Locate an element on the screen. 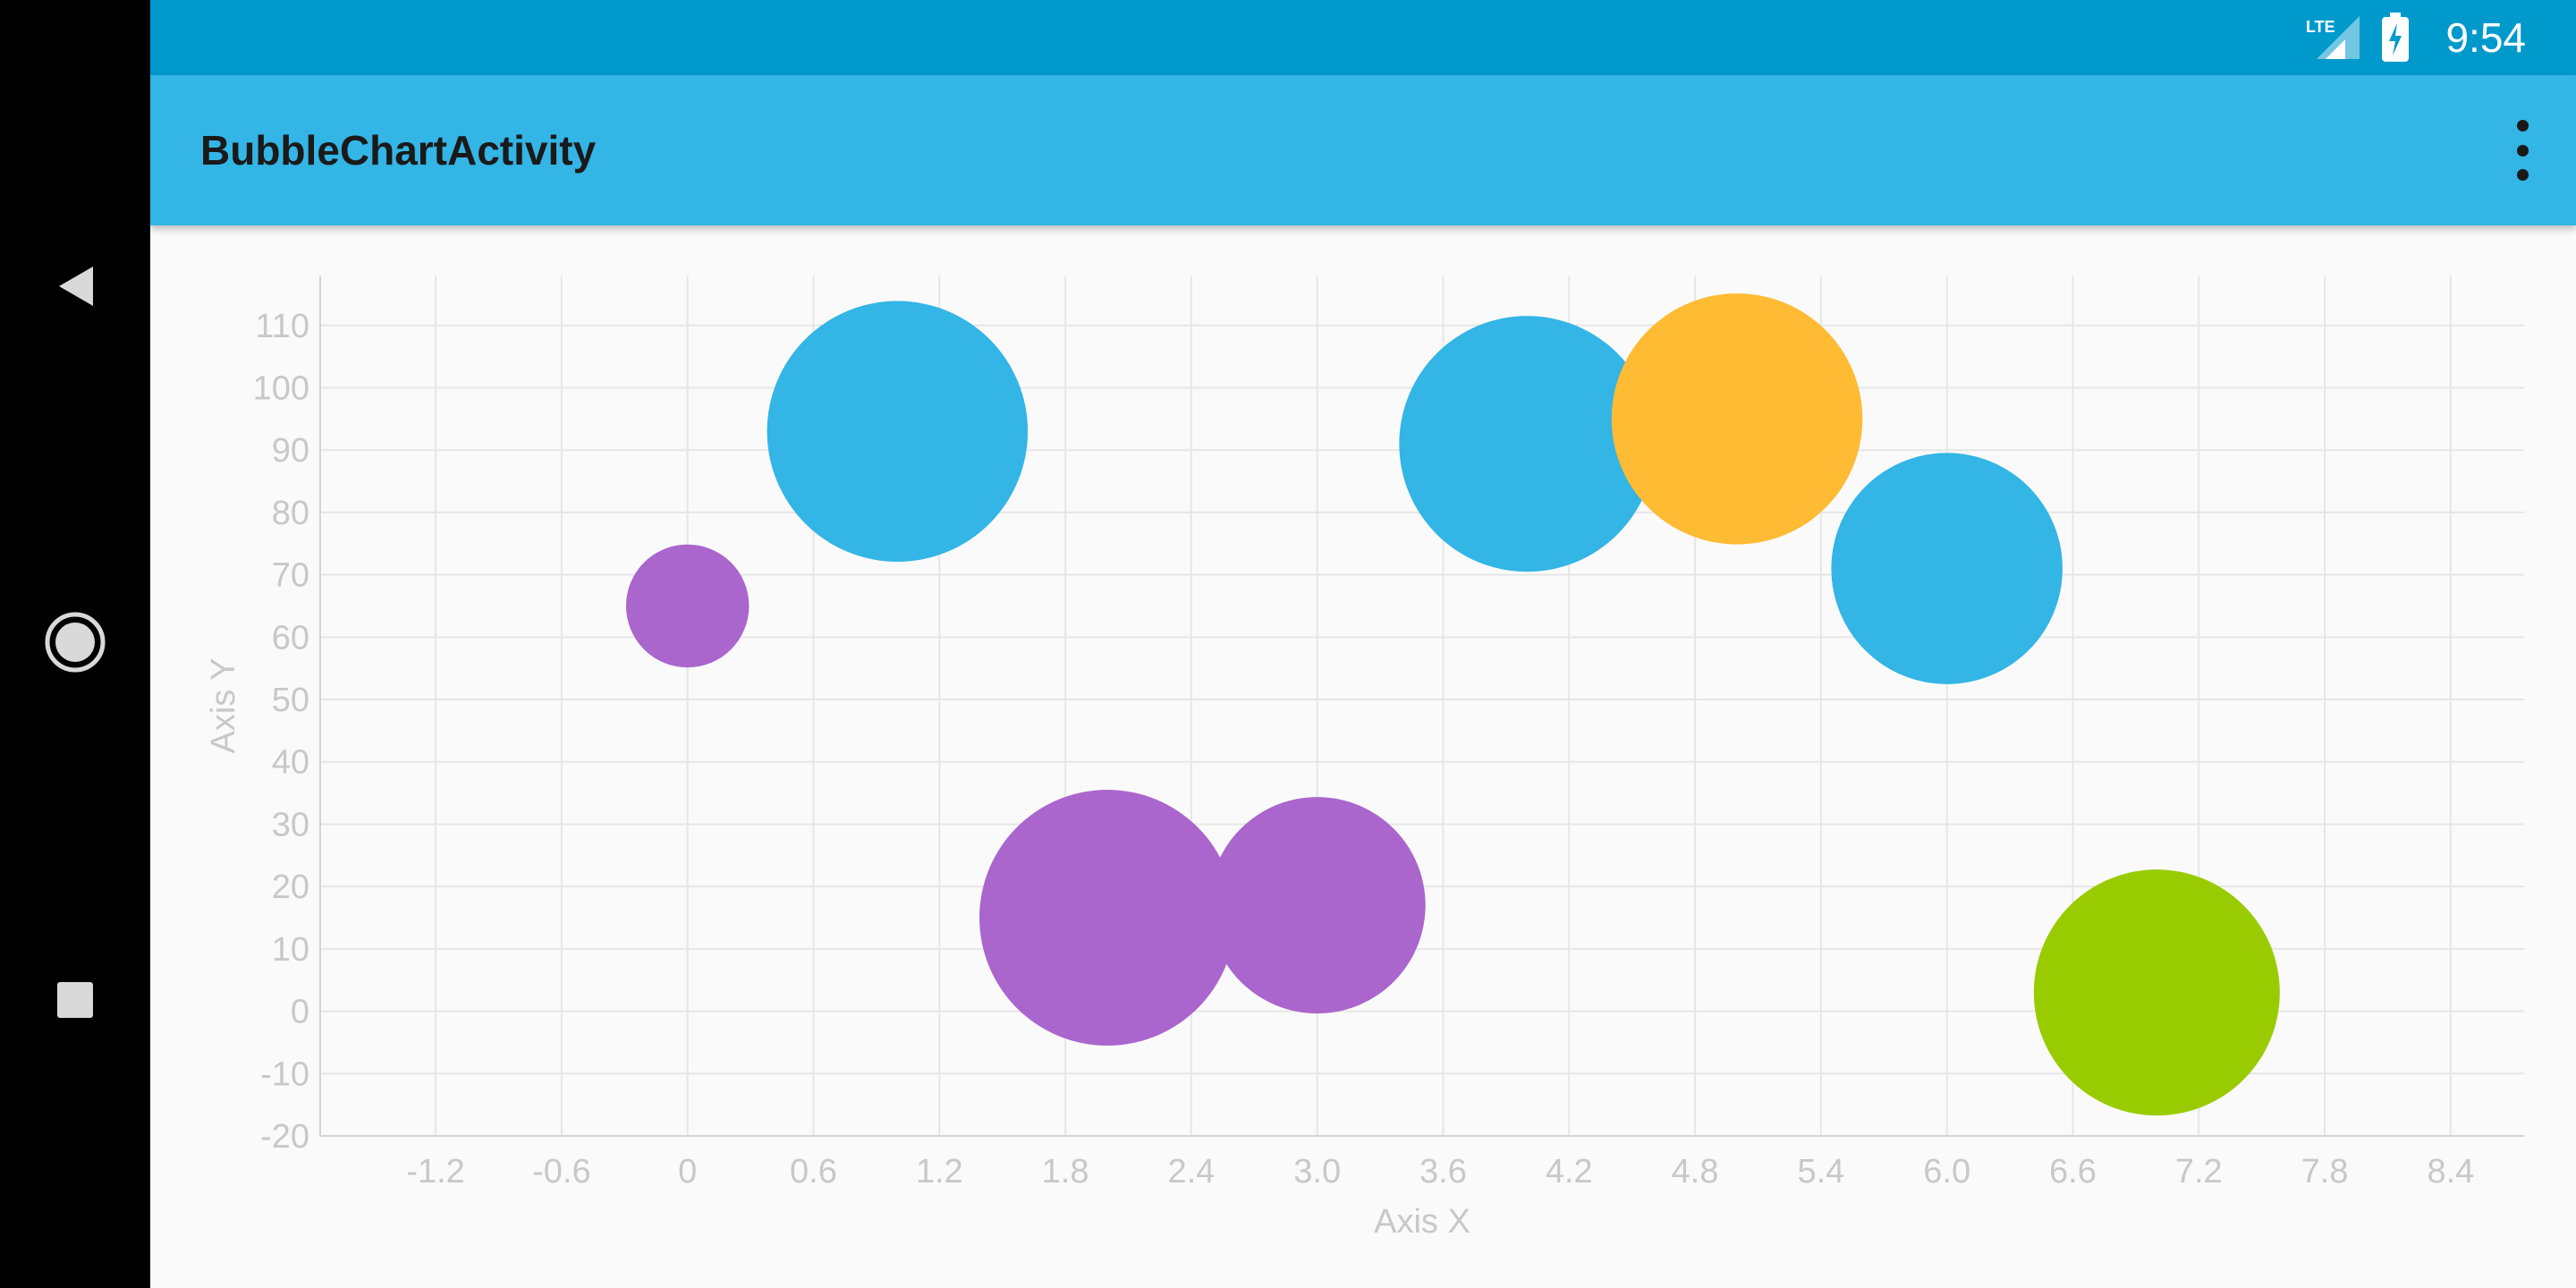 The height and width of the screenshot is (1288, 2576). y-tick-label: 70 is located at coordinates (290, 576).